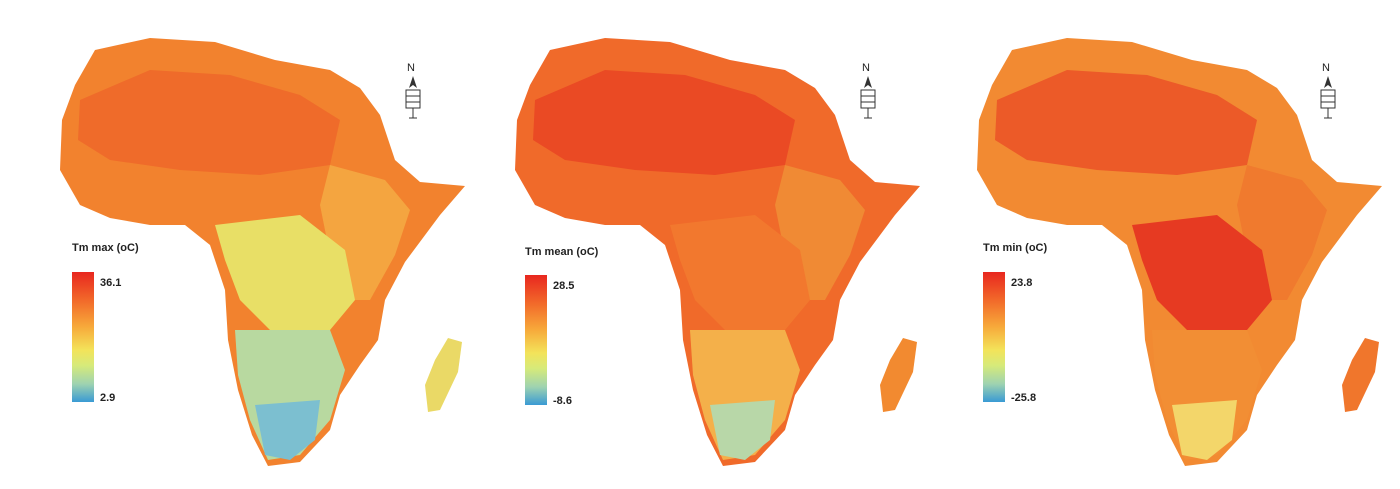  I want to click on legend-min-value: 2.9, so click(108, 398).